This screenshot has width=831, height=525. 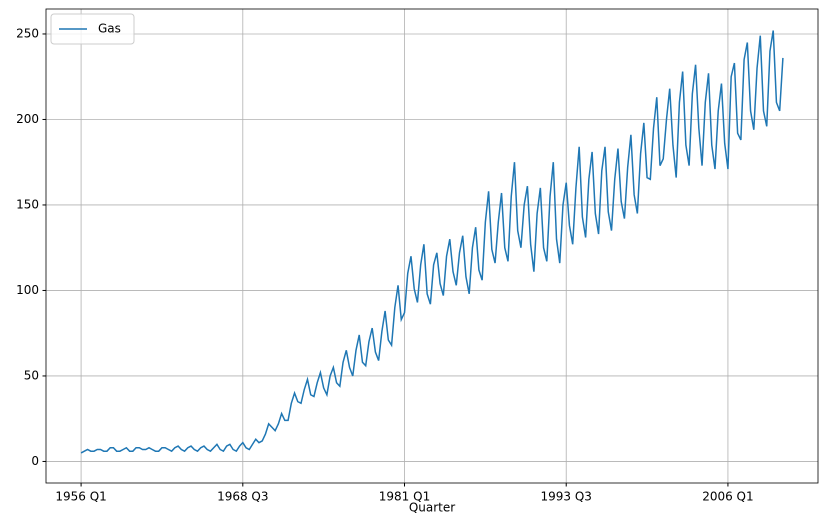 I want to click on legend-box, so click(x=92, y=29).